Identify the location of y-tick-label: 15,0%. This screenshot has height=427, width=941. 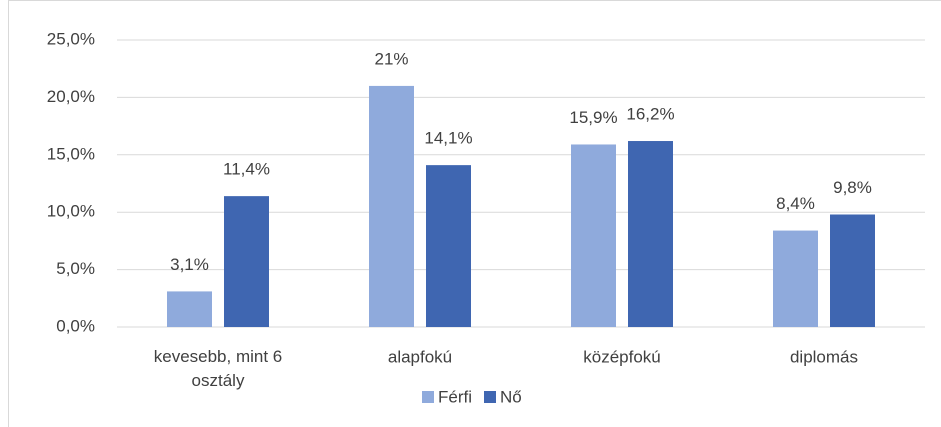
(71, 153).